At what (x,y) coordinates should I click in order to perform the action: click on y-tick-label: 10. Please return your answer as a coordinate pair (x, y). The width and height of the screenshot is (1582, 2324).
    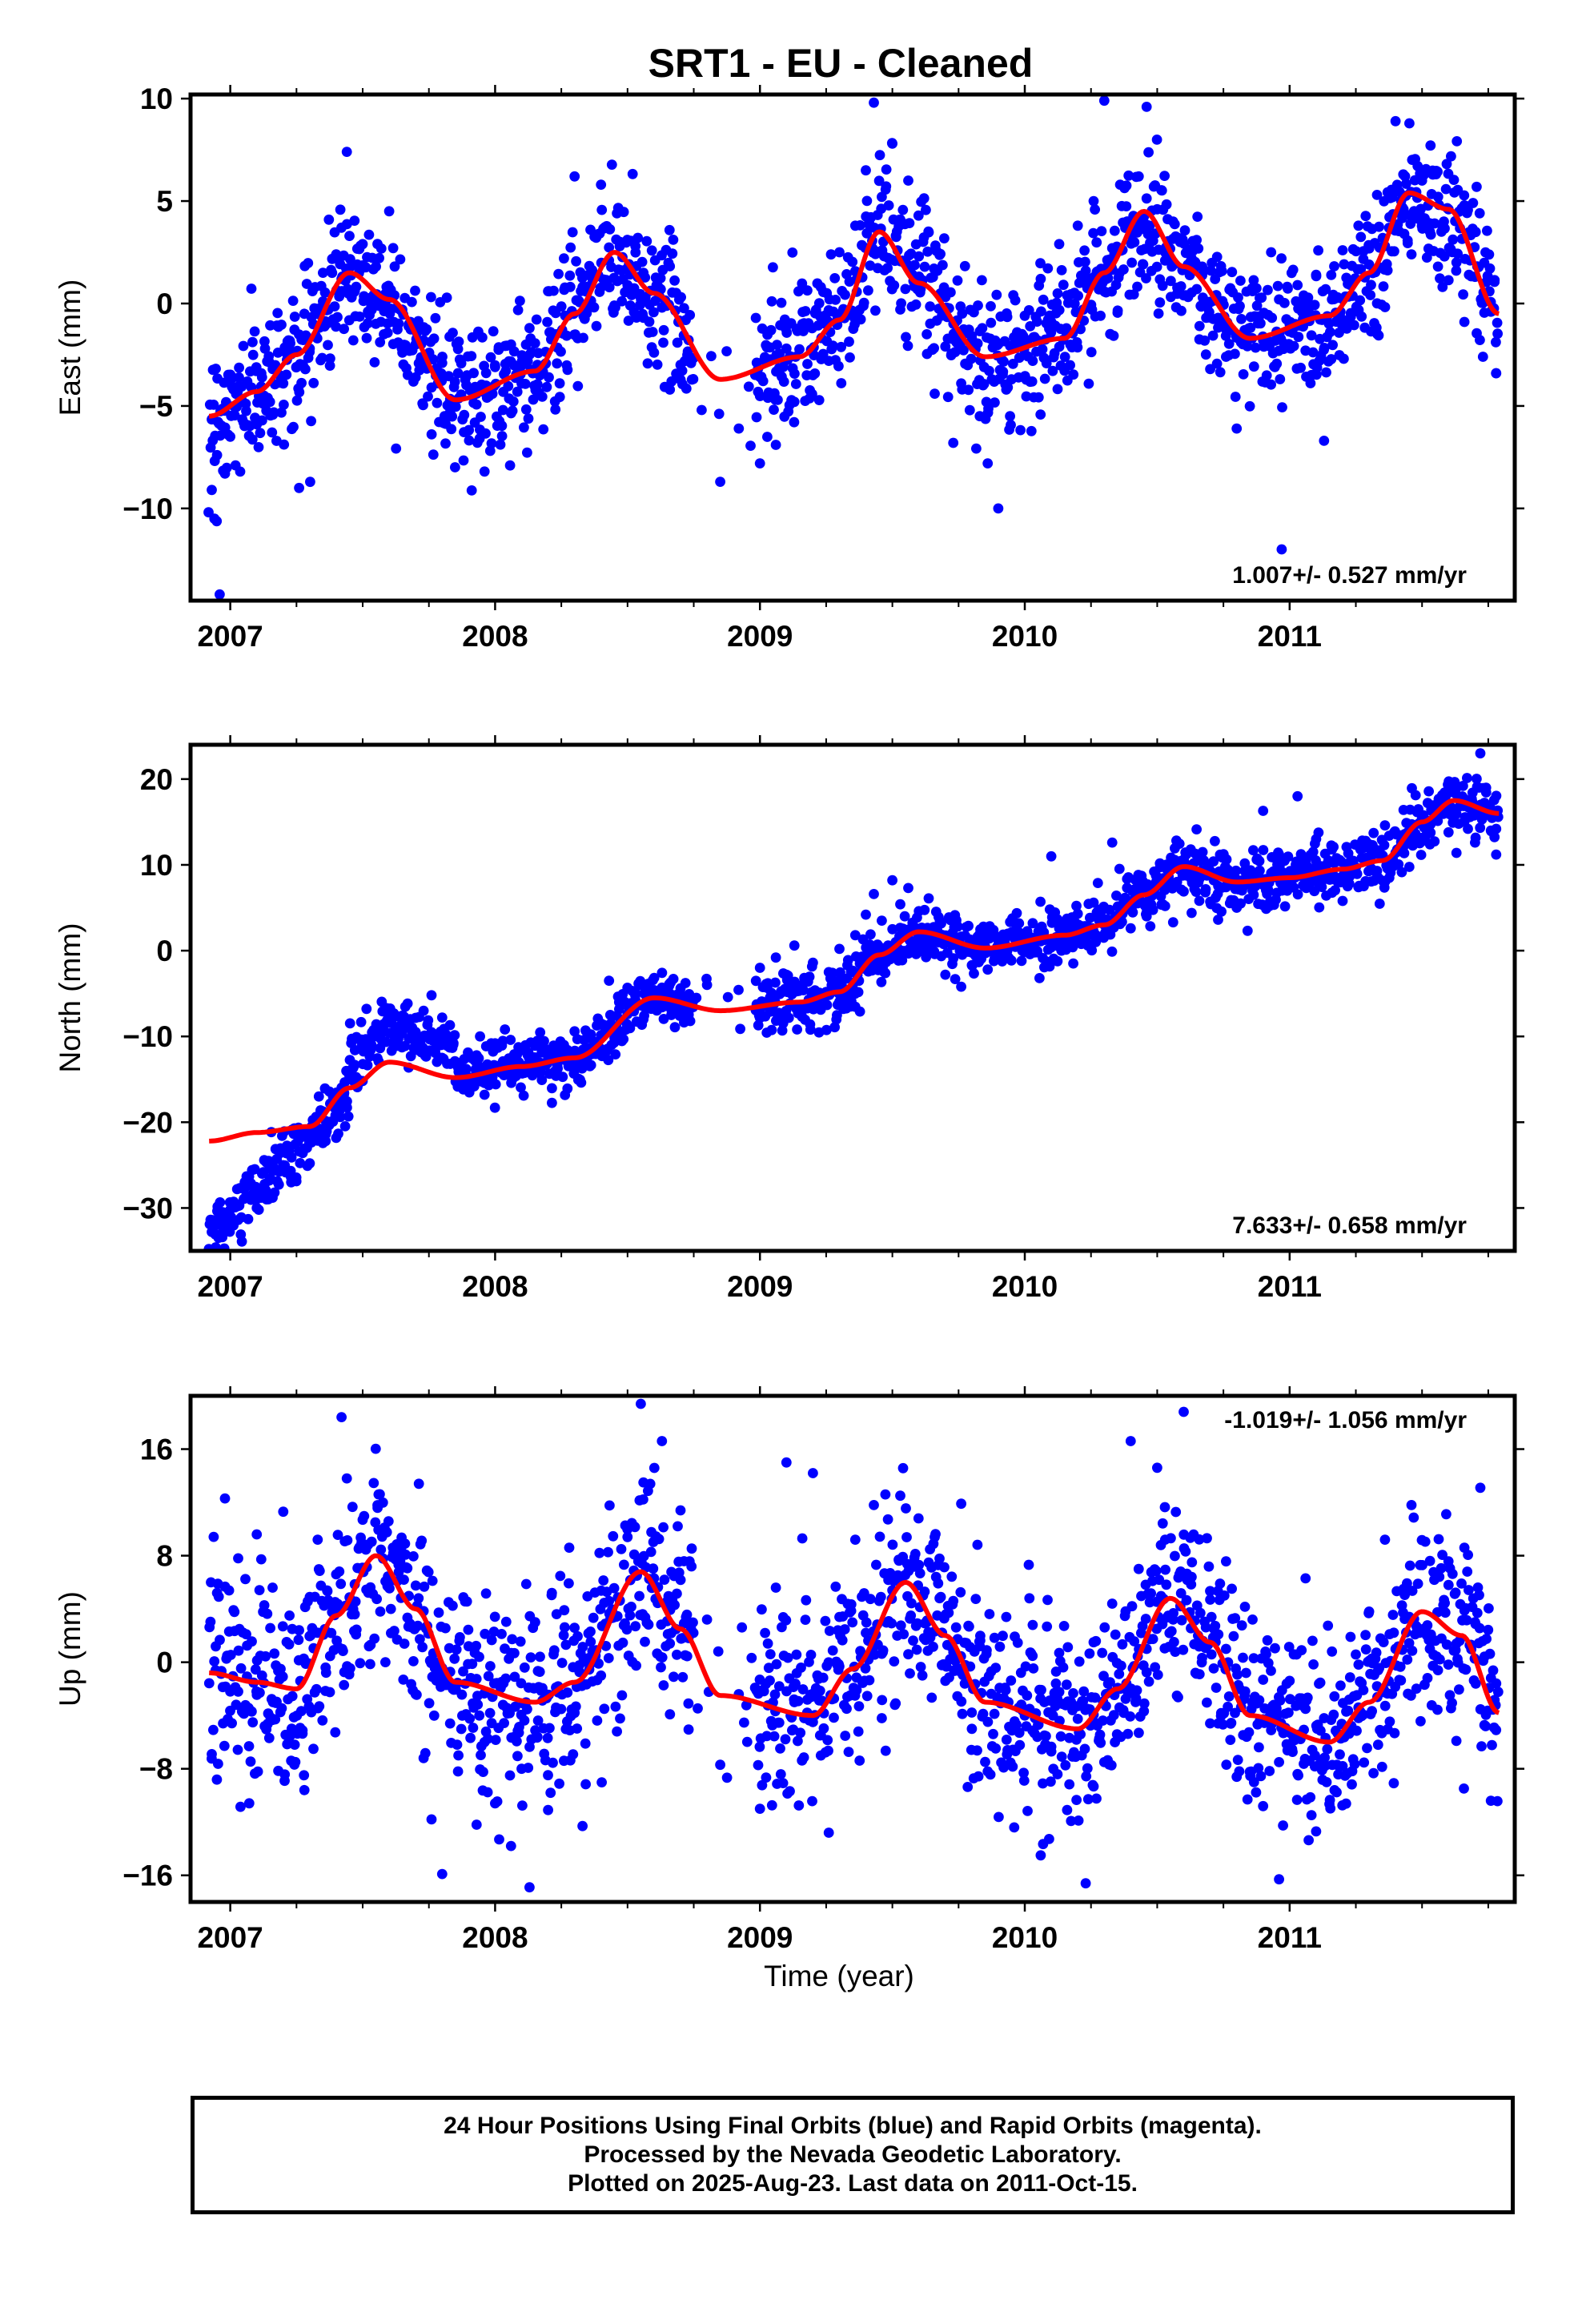
    Looking at the image, I should click on (156, 866).